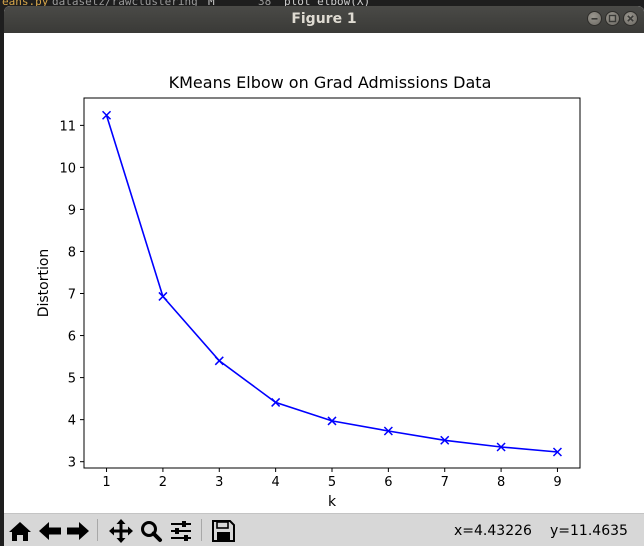 The width and height of the screenshot is (644, 546). What do you see at coordinates (72, 421) in the screenshot?
I see `y-tick-label: 4` at bounding box center [72, 421].